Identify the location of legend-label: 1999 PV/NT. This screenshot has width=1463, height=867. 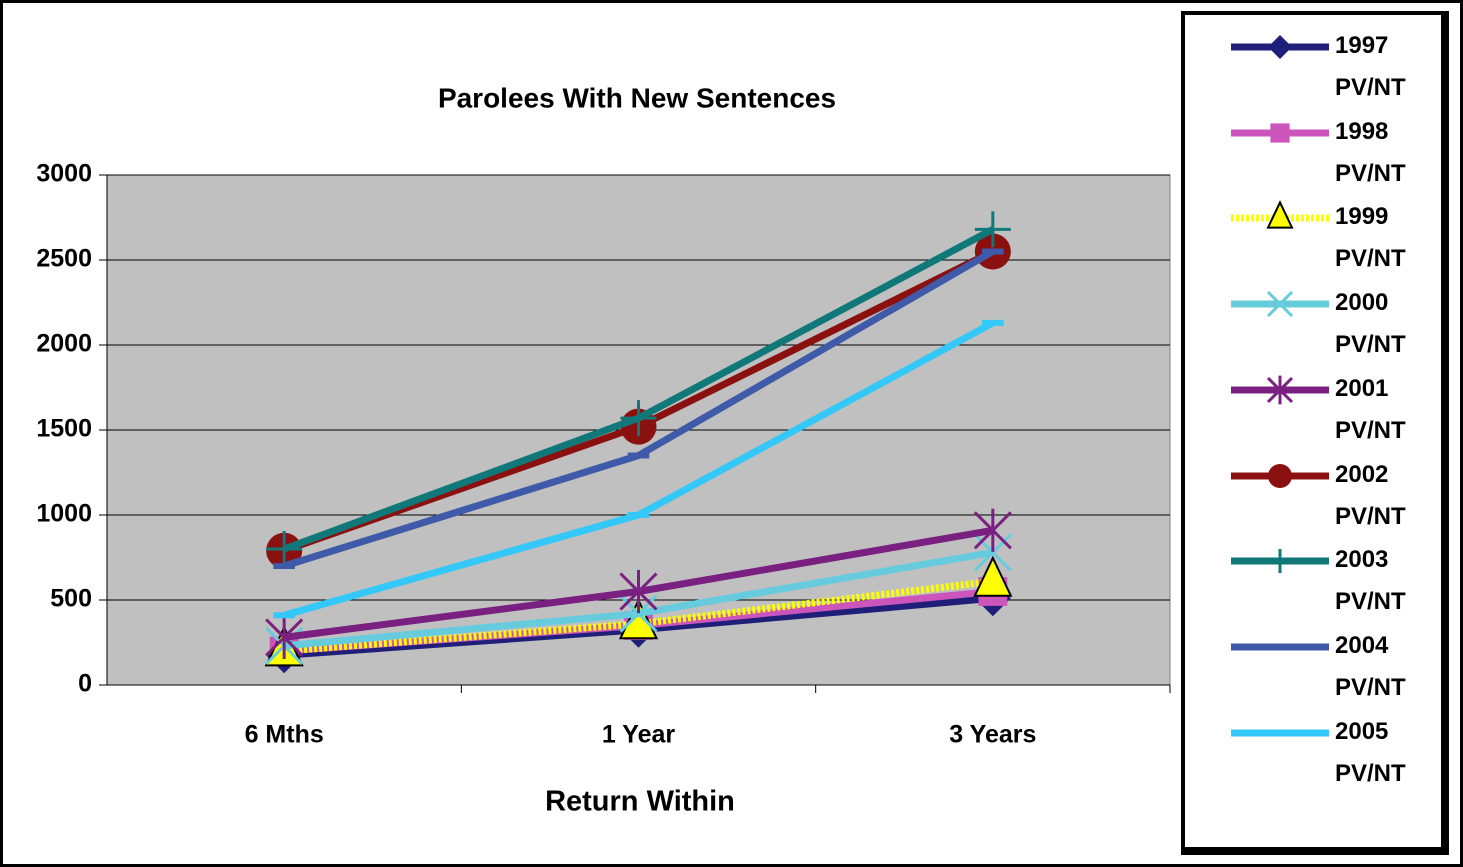
(1370, 238).